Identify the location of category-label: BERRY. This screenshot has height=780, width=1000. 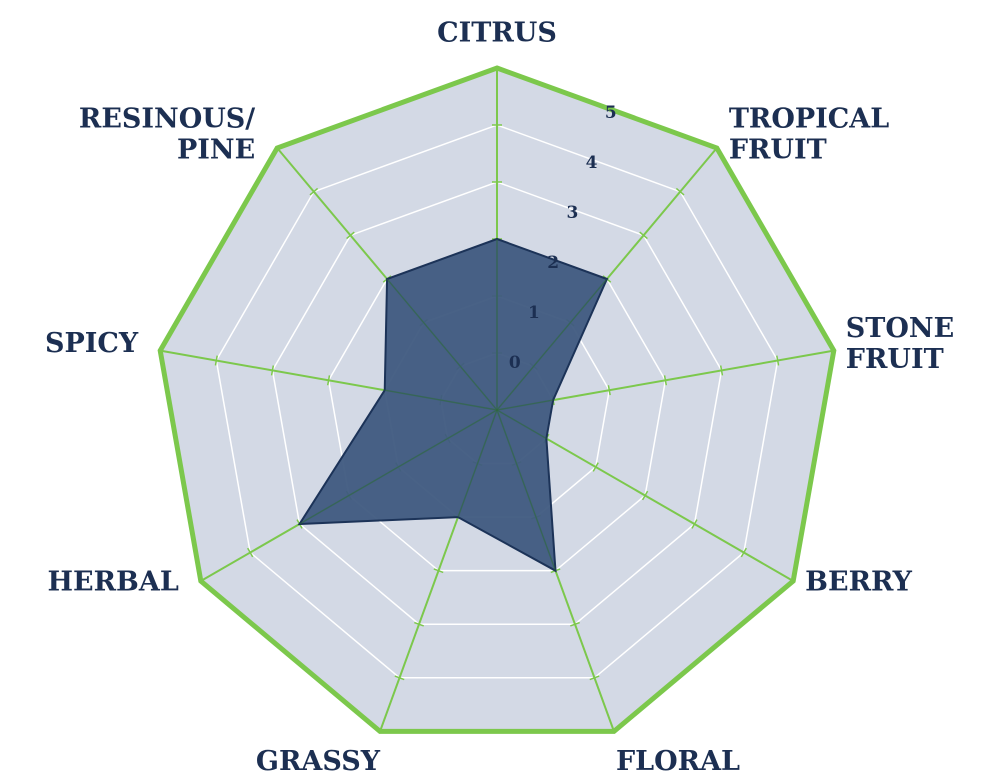
(858, 582).